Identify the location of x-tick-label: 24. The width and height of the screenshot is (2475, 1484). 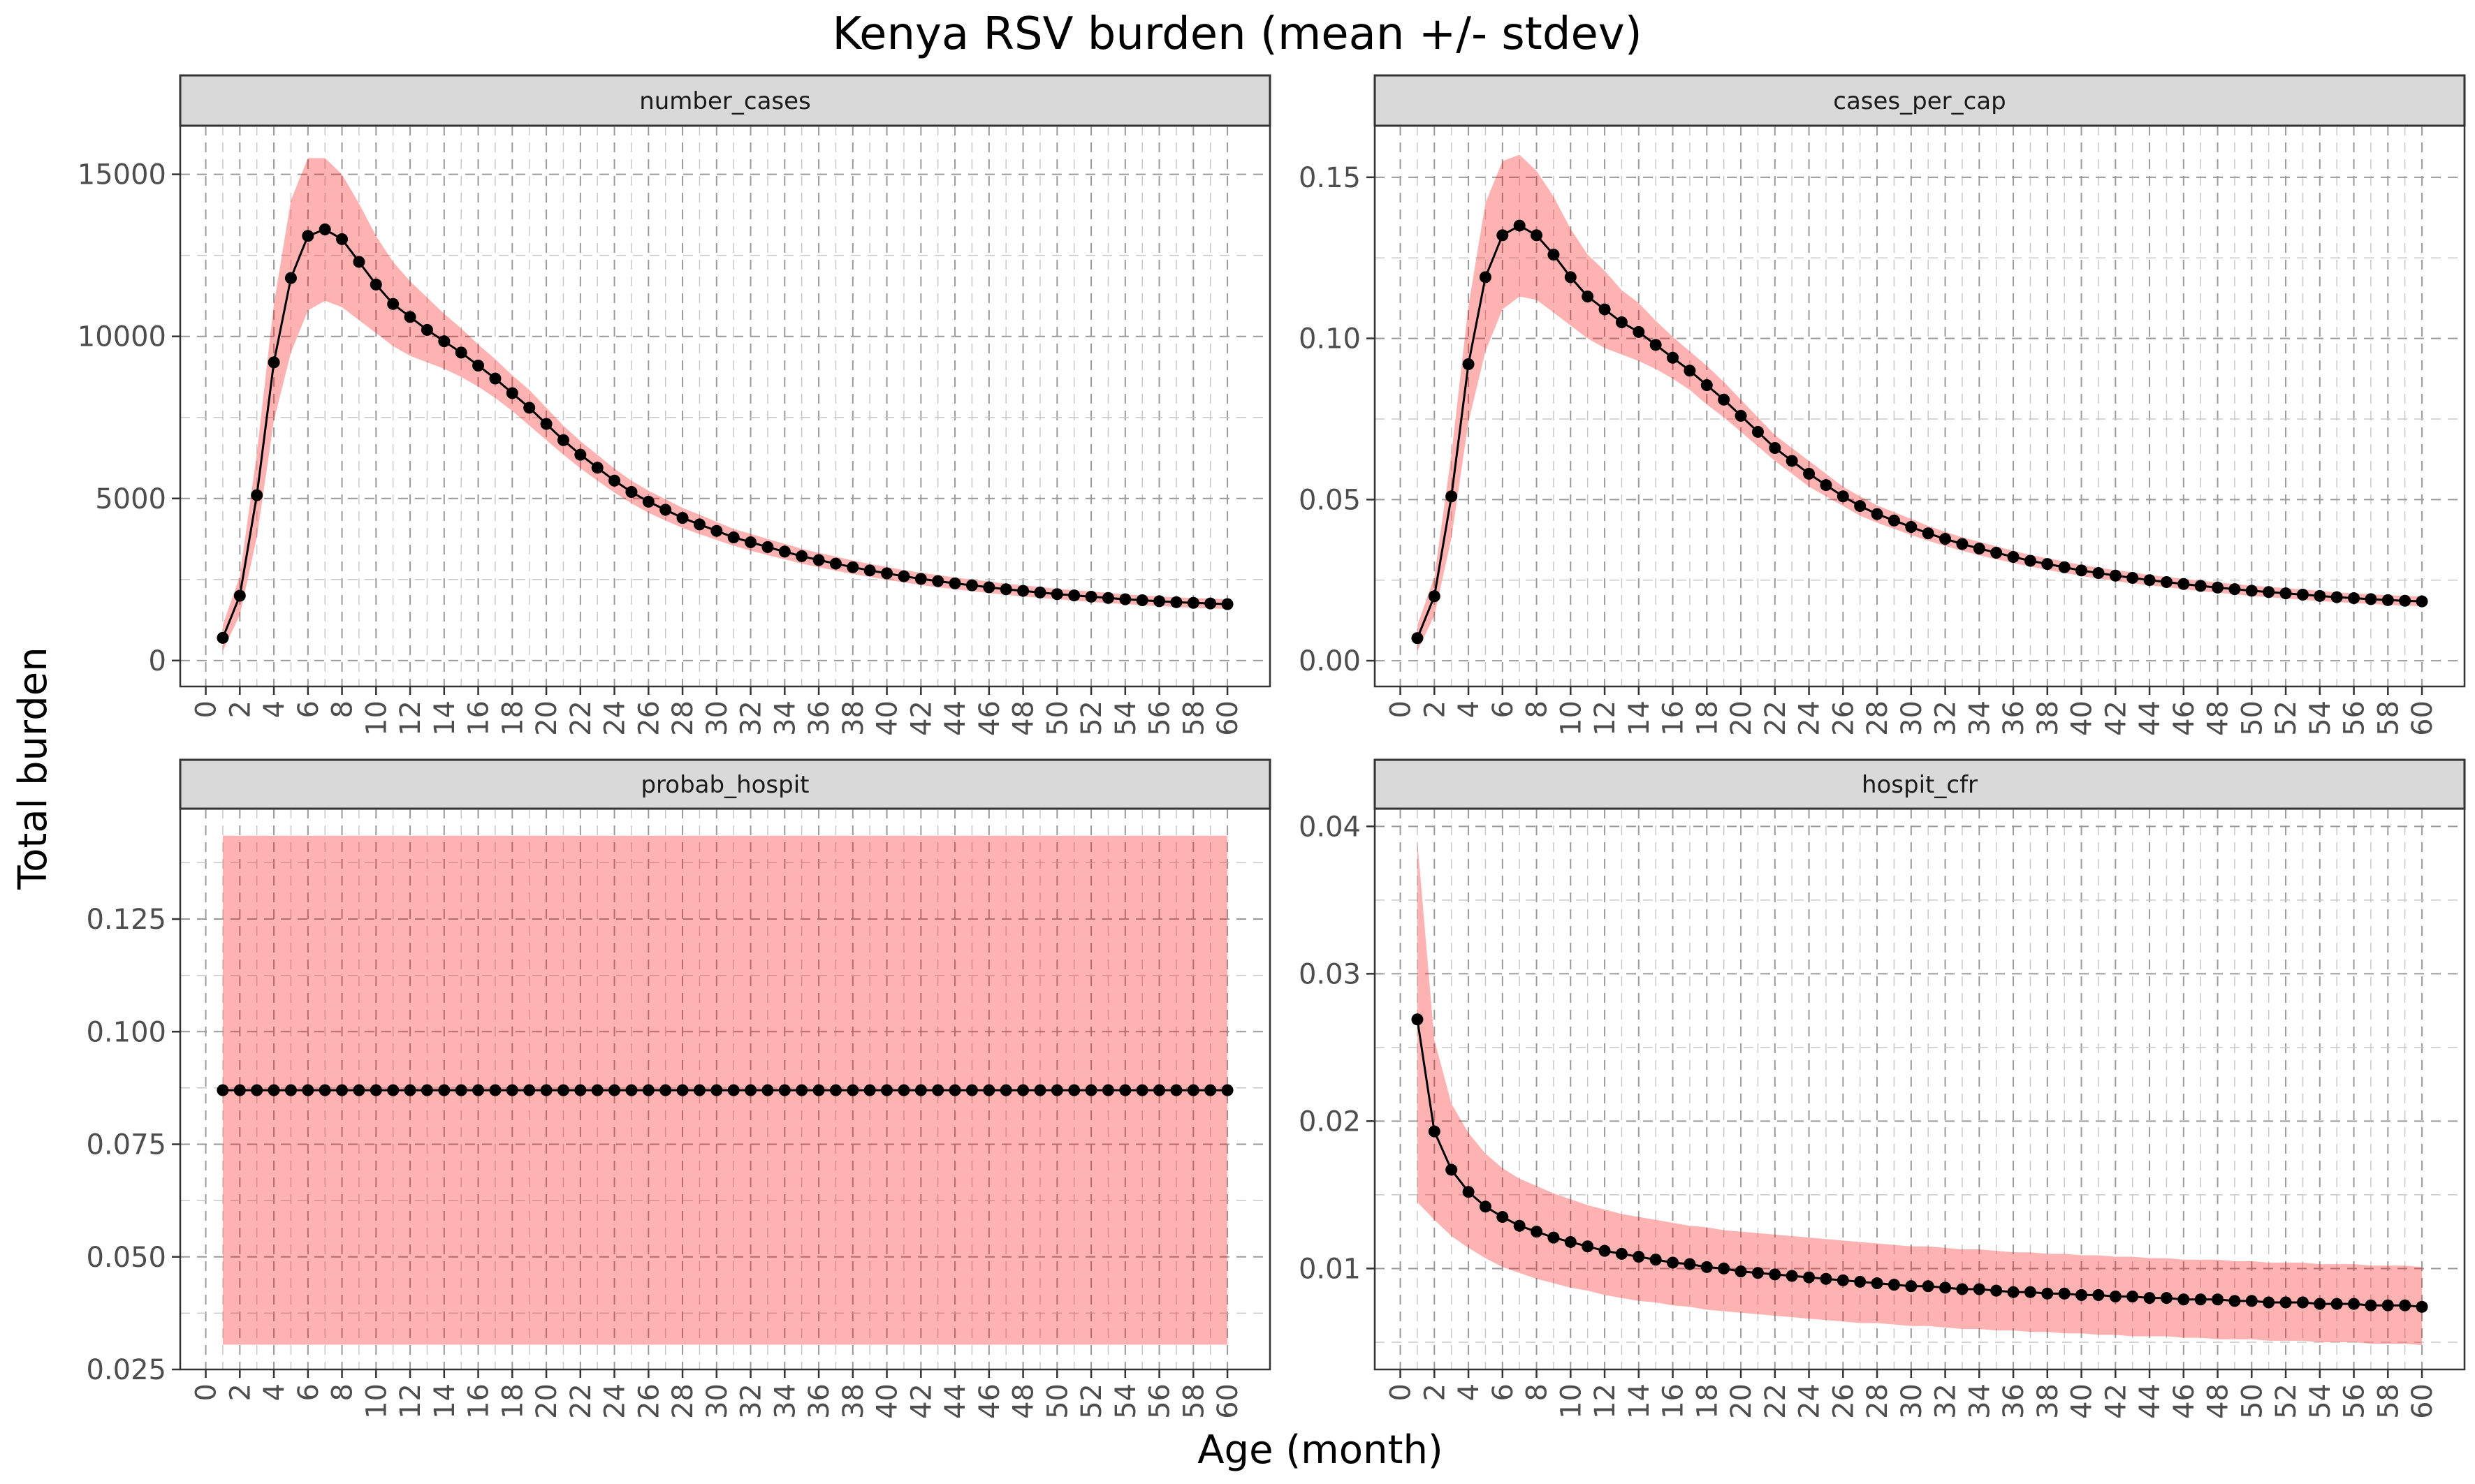
(1810, 718).